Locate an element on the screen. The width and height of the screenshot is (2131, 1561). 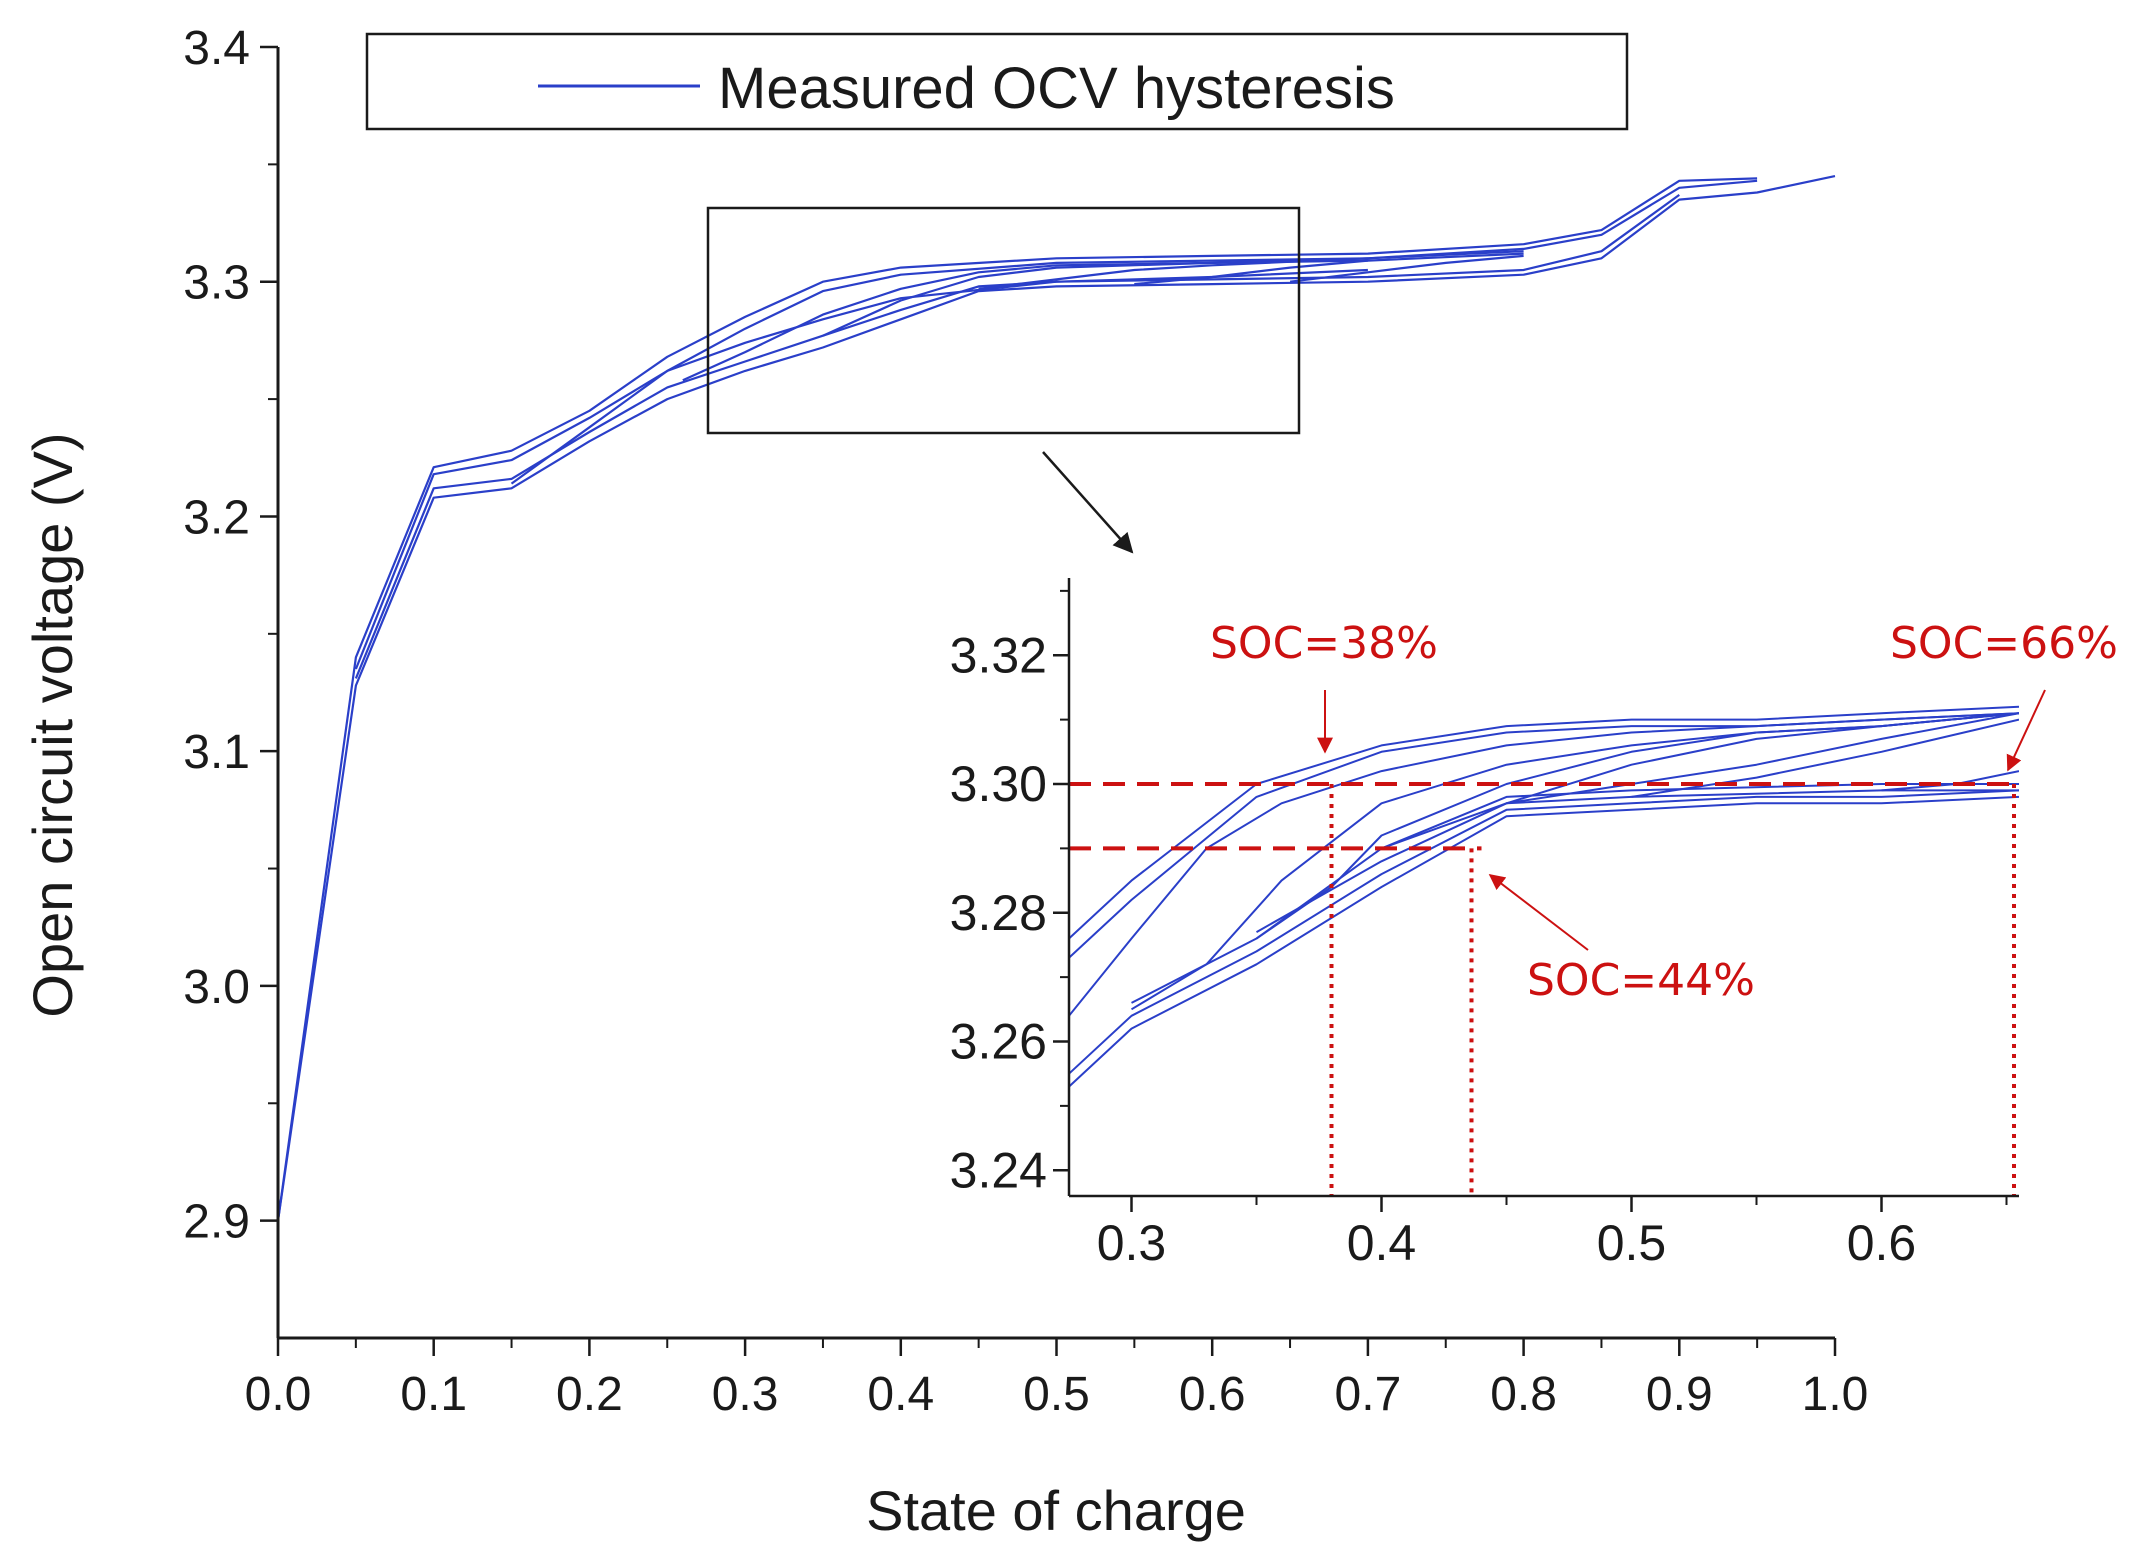
inset-y-tick-label: 3.24 is located at coordinates (998, 1170).